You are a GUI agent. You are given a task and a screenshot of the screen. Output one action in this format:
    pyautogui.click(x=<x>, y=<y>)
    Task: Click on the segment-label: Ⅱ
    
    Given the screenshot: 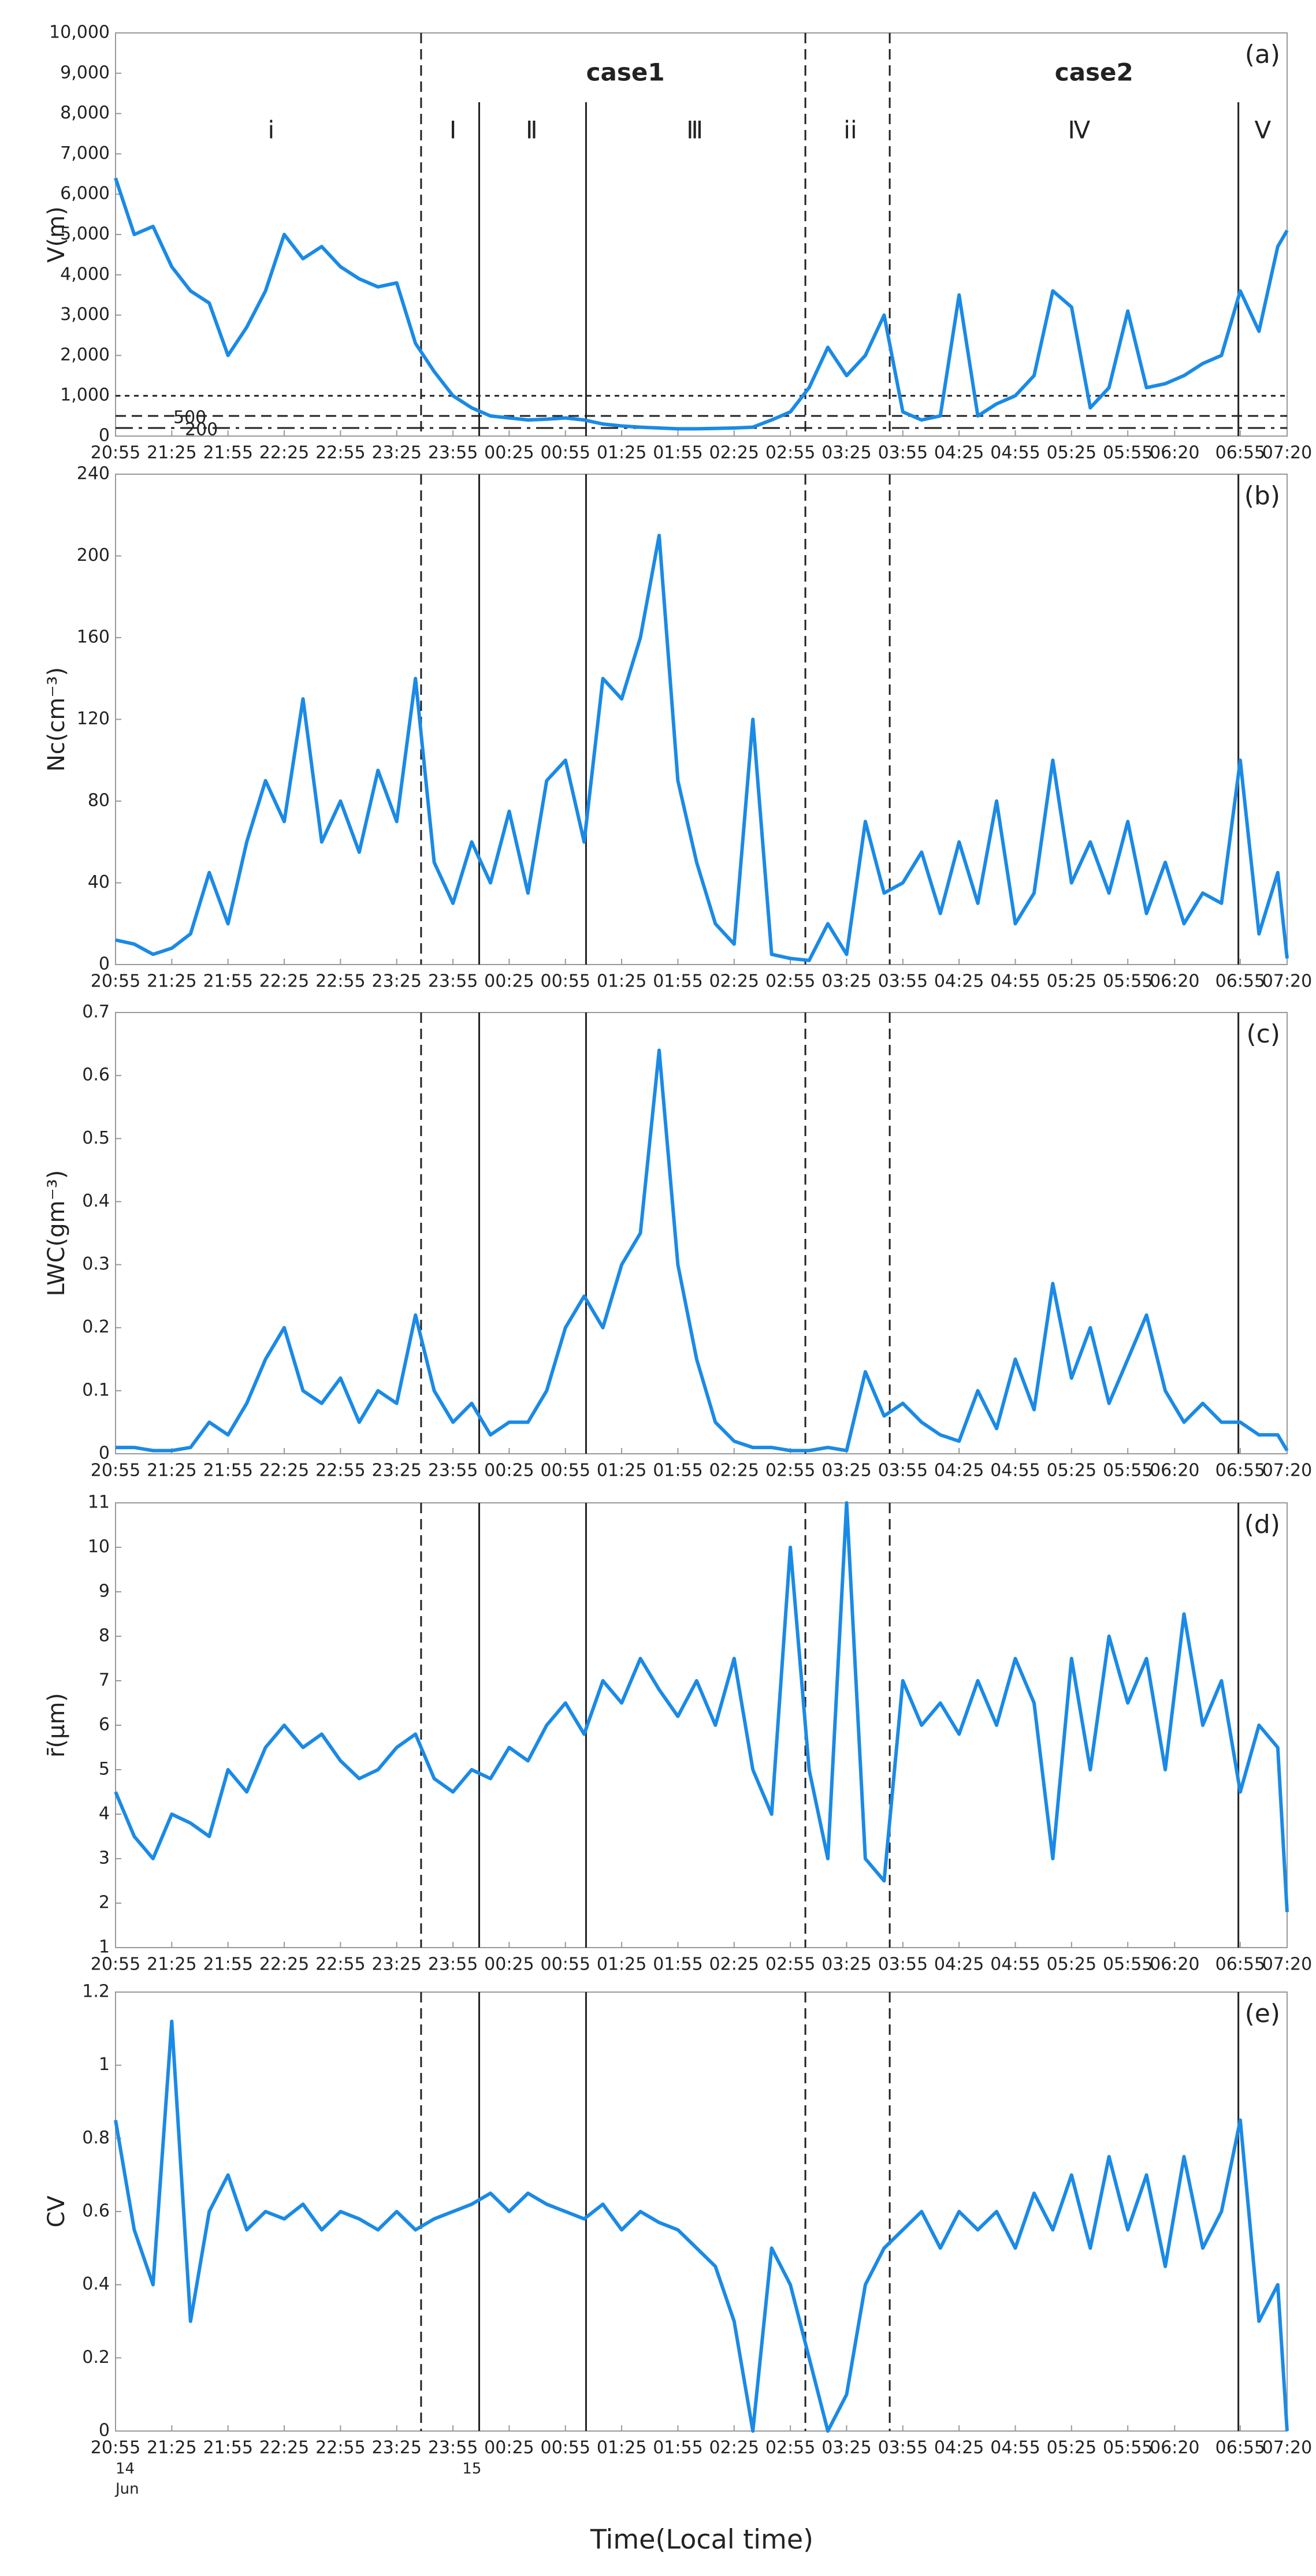 What is the action you would take?
    pyautogui.click(x=532, y=130)
    